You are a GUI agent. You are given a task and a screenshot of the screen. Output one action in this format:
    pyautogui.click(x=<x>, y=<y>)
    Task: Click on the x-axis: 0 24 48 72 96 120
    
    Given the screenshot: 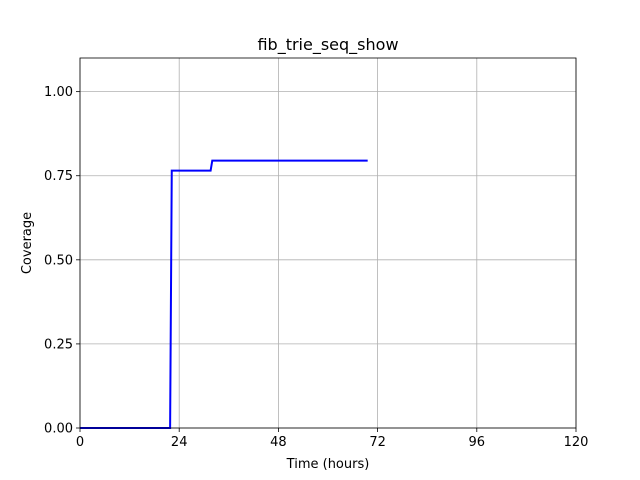 What is the action you would take?
    pyautogui.click(x=332, y=439)
    